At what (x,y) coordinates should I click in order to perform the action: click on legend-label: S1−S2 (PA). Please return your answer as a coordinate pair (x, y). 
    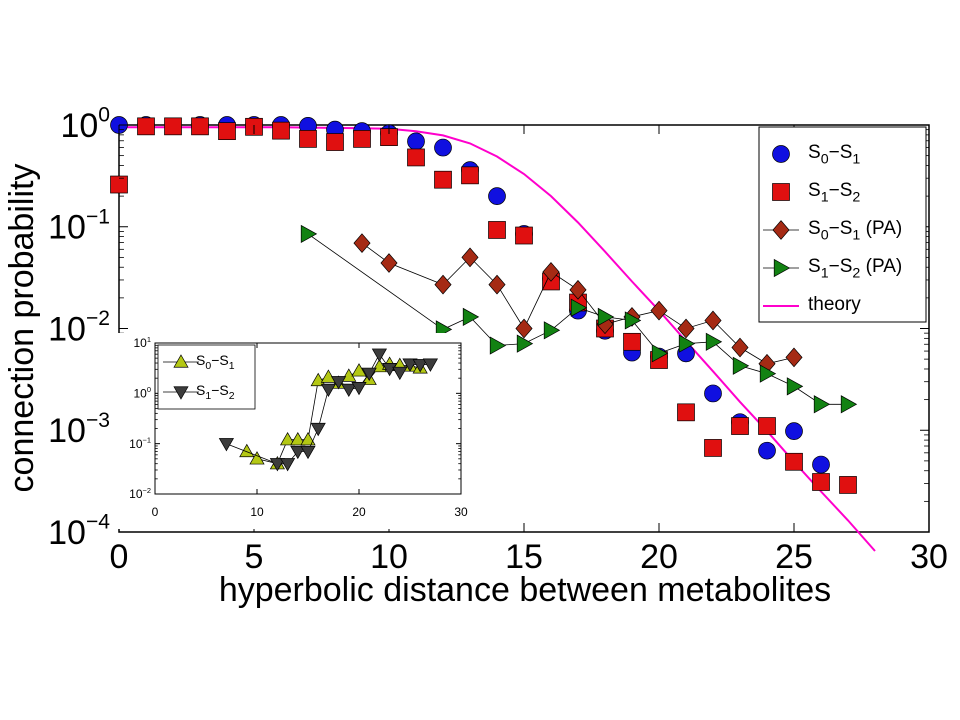
    Looking at the image, I should click on (855, 269).